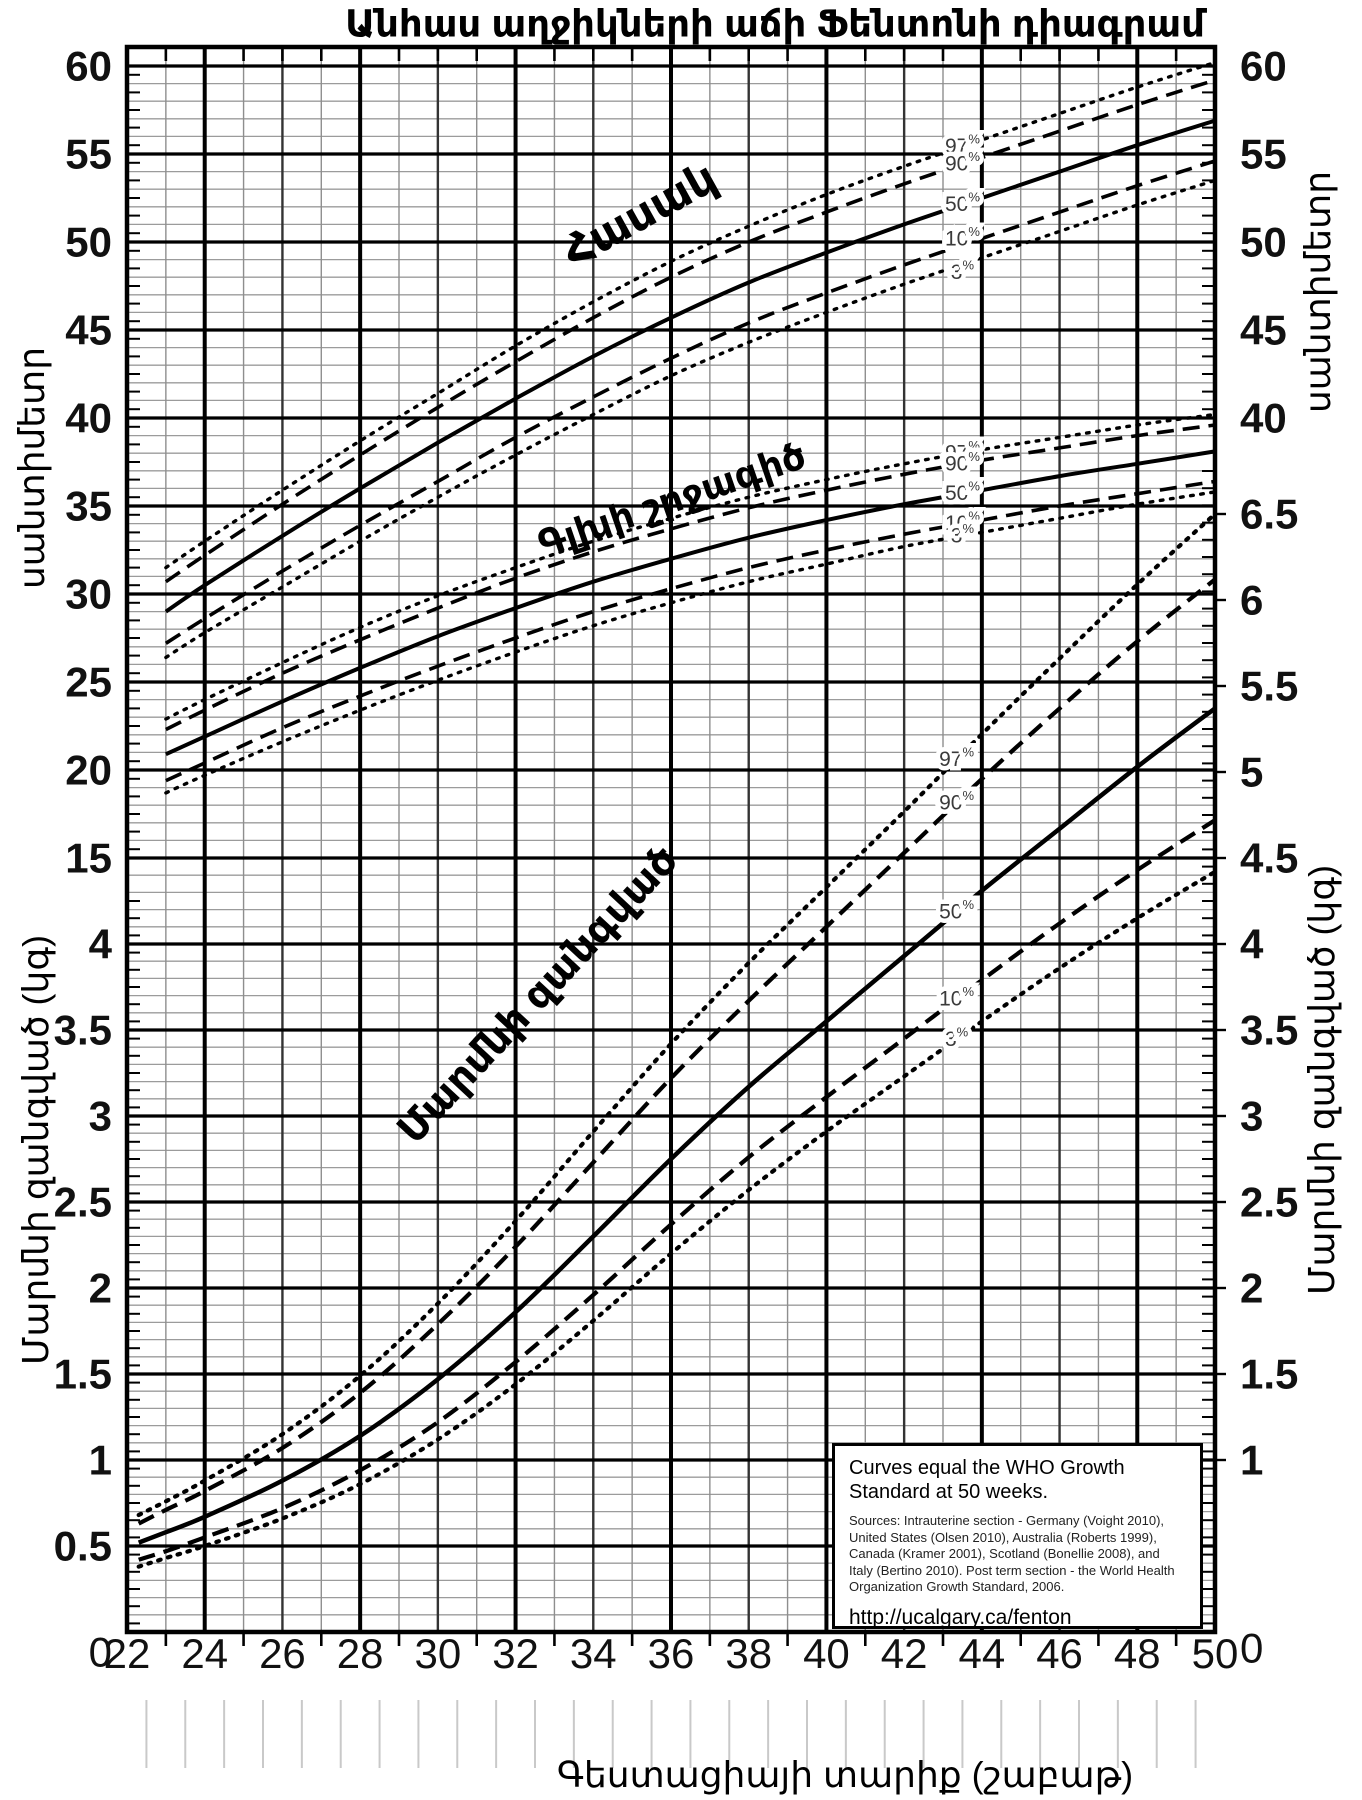 Image resolution: width=1362 pixels, height=1800 pixels. I want to click on right-kg-tick-4: 4, so click(1252, 944).